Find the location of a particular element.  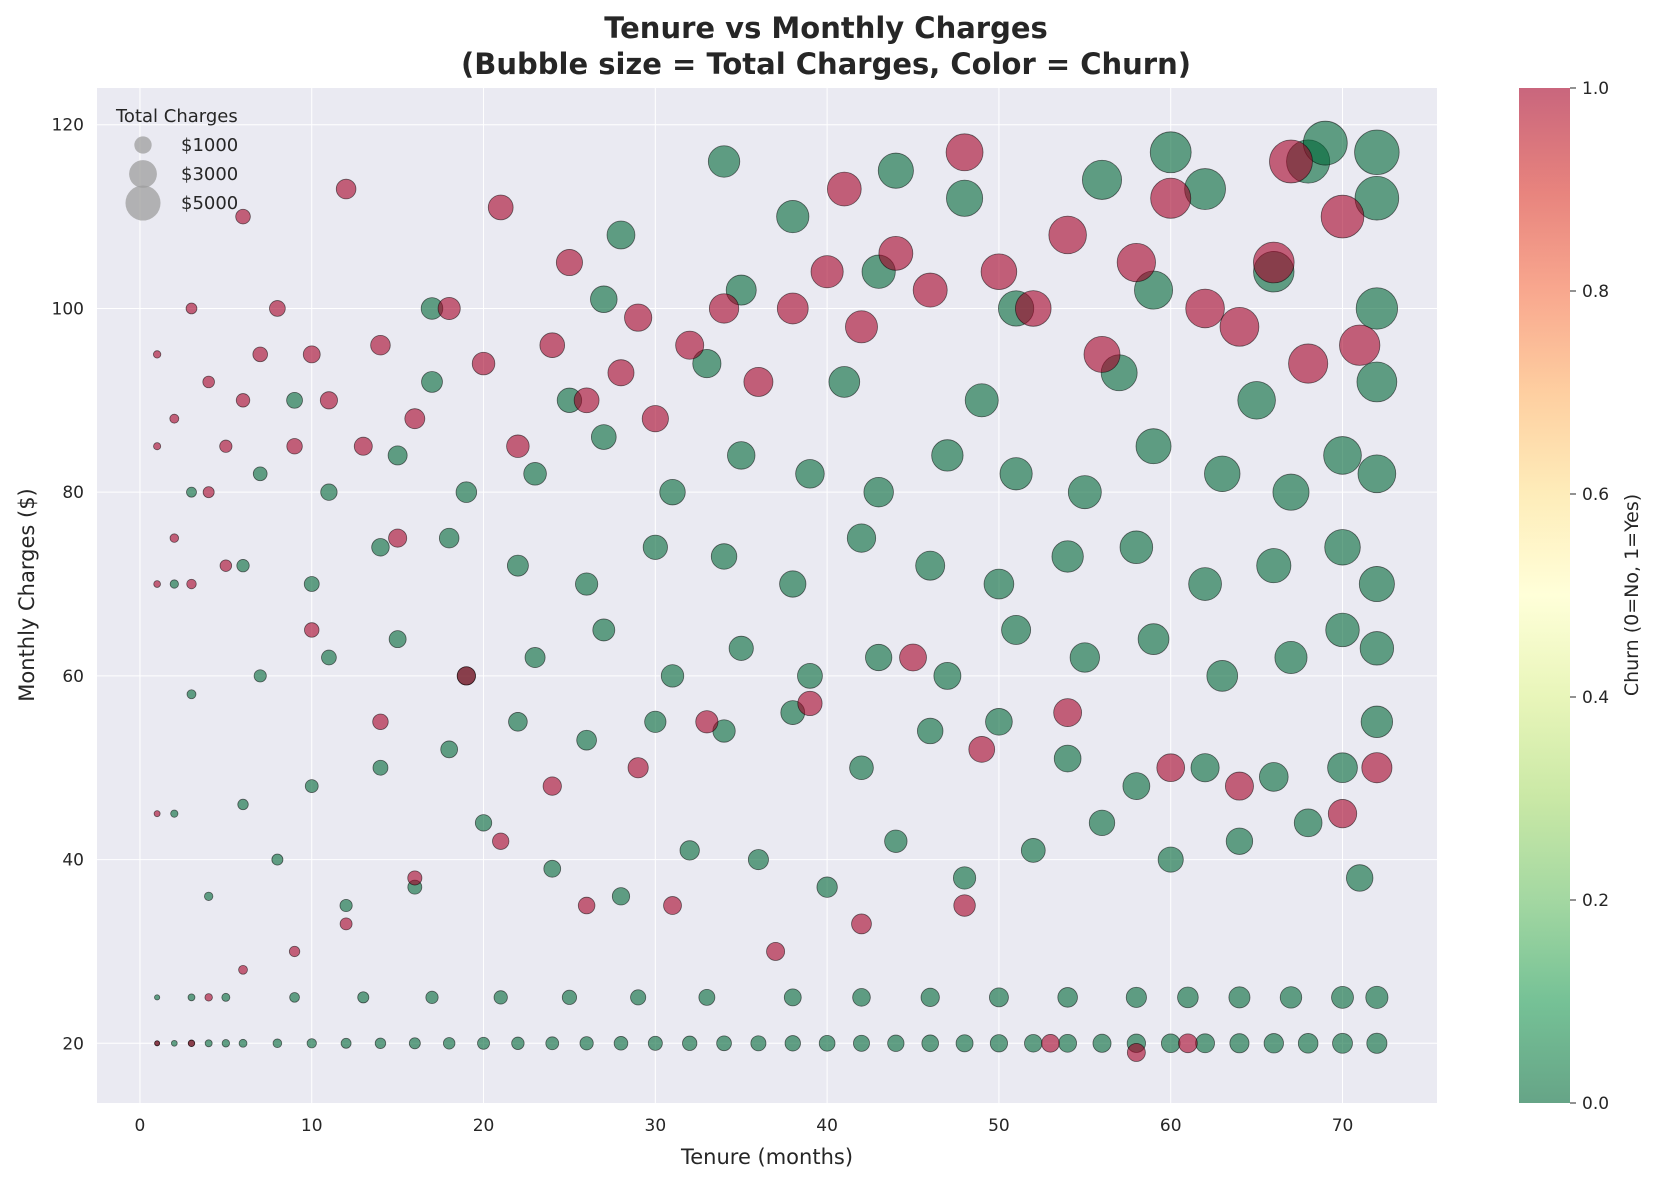

size-legend-label: $3000 is located at coordinates (209, 174).